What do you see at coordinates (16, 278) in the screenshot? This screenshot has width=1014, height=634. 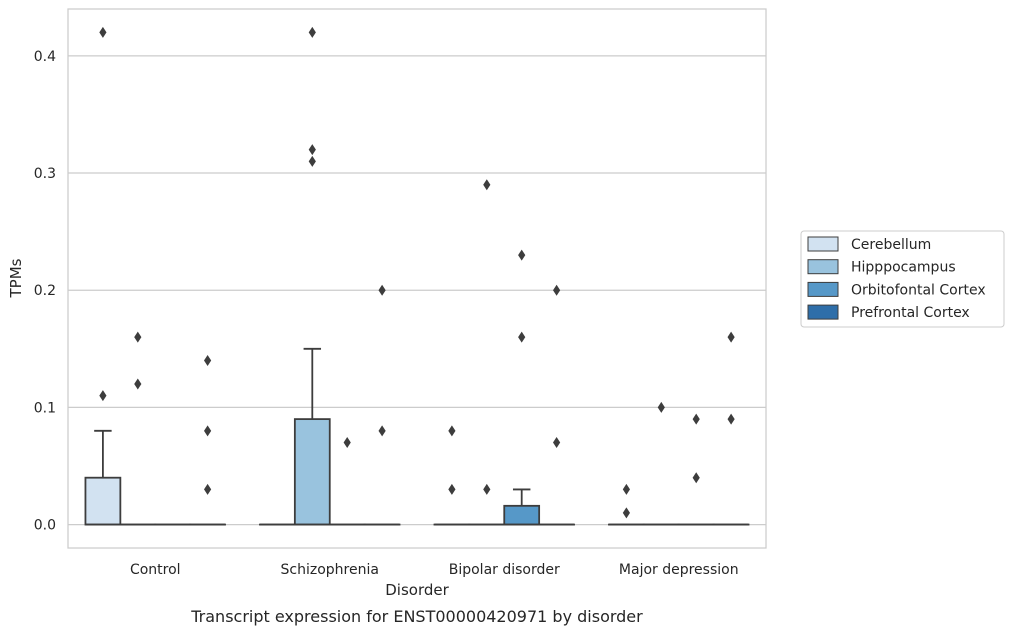 I see `y-axis-label: TPMs` at bounding box center [16, 278].